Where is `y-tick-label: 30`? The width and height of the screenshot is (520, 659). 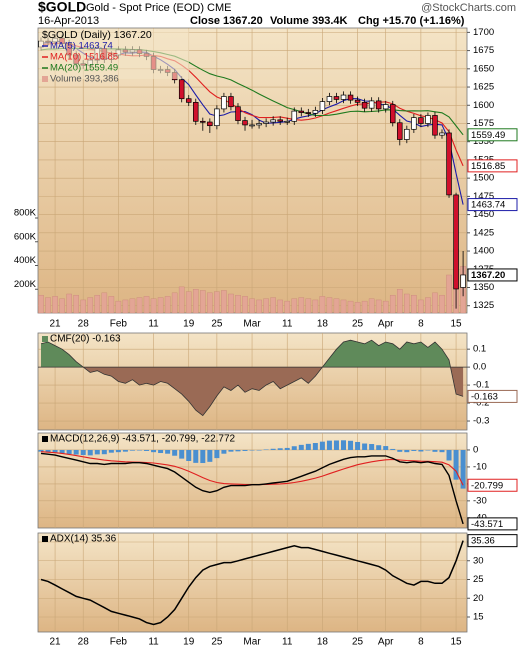
y-tick-label: 30 is located at coordinates (478, 560).